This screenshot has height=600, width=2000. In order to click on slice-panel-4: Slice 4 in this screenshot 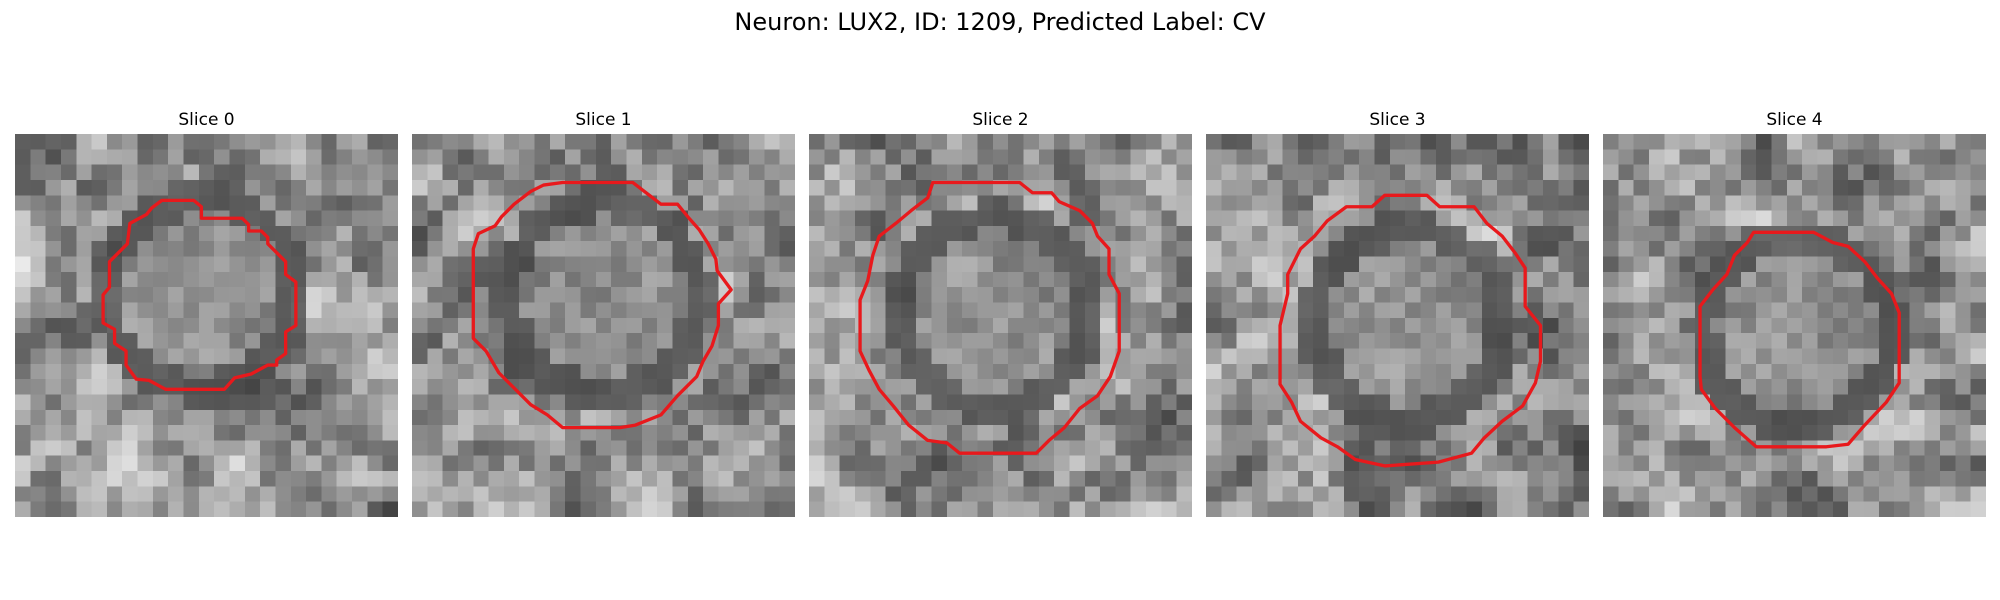, I will do `click(1794, 312)`.